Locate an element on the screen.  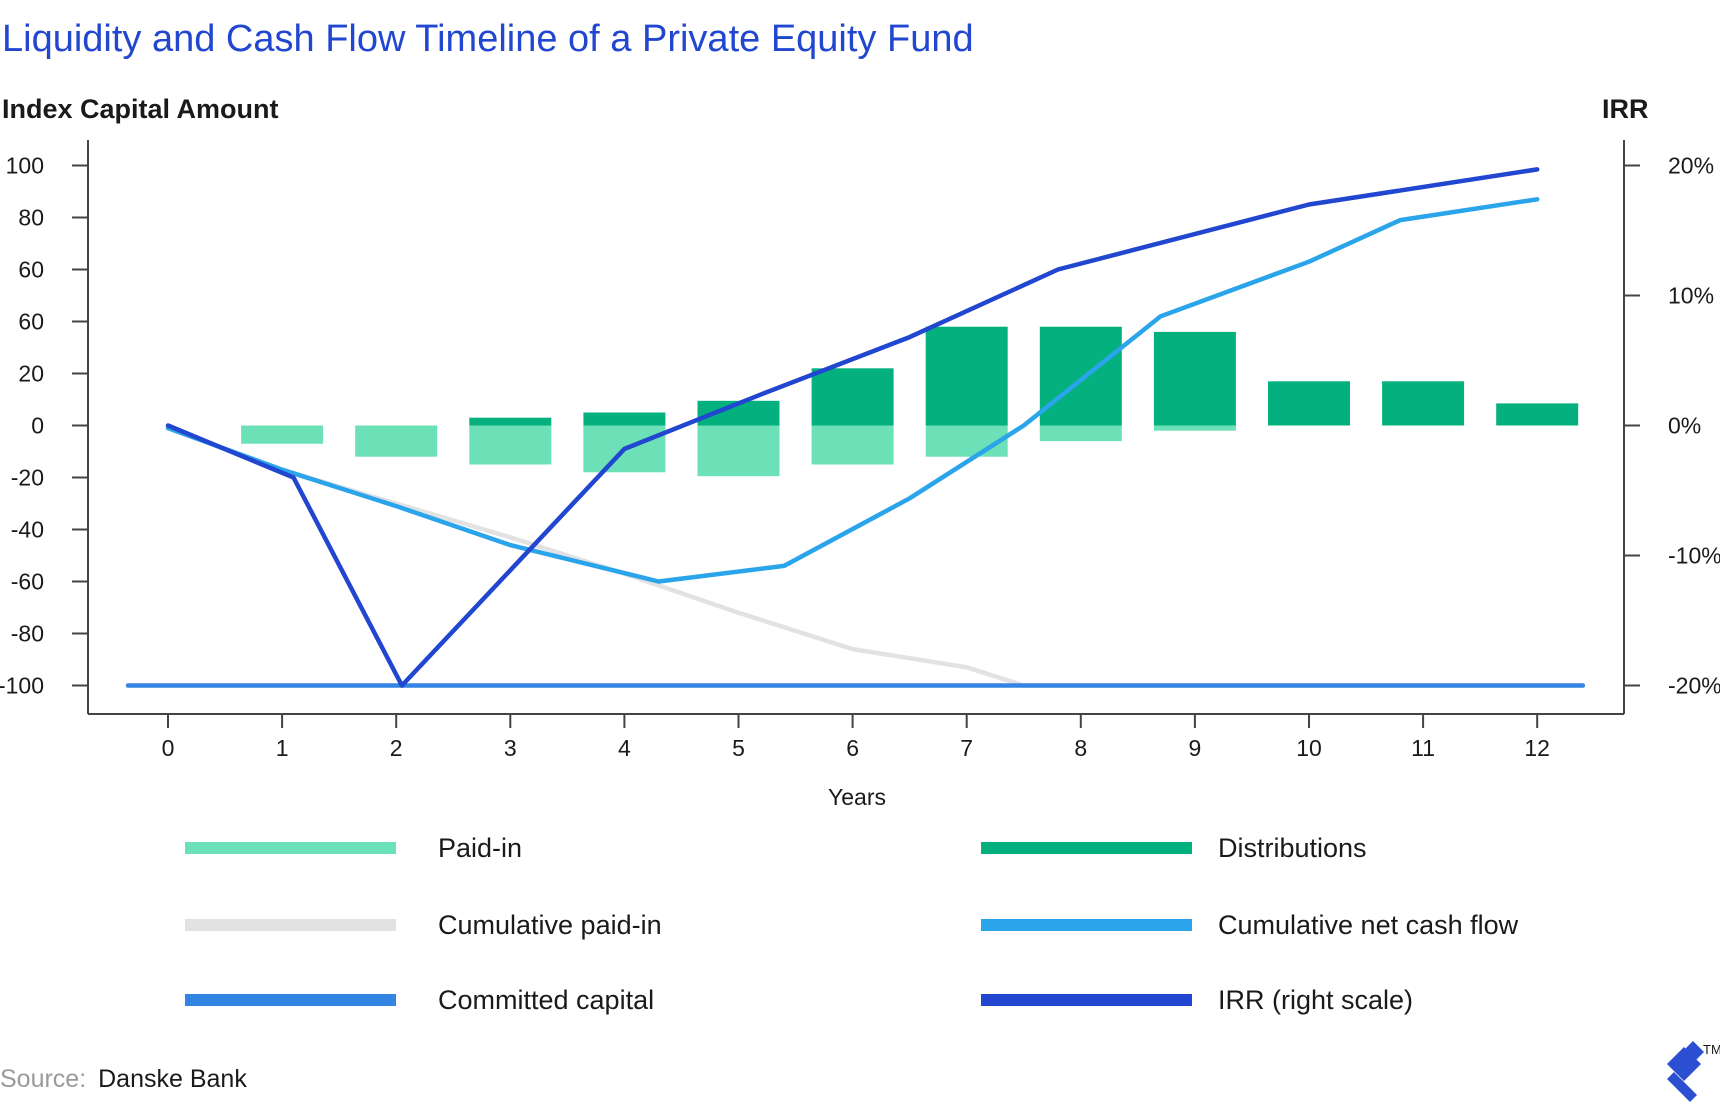
toptal-logo-icon: TM is located at coordinates (1693, 1071).